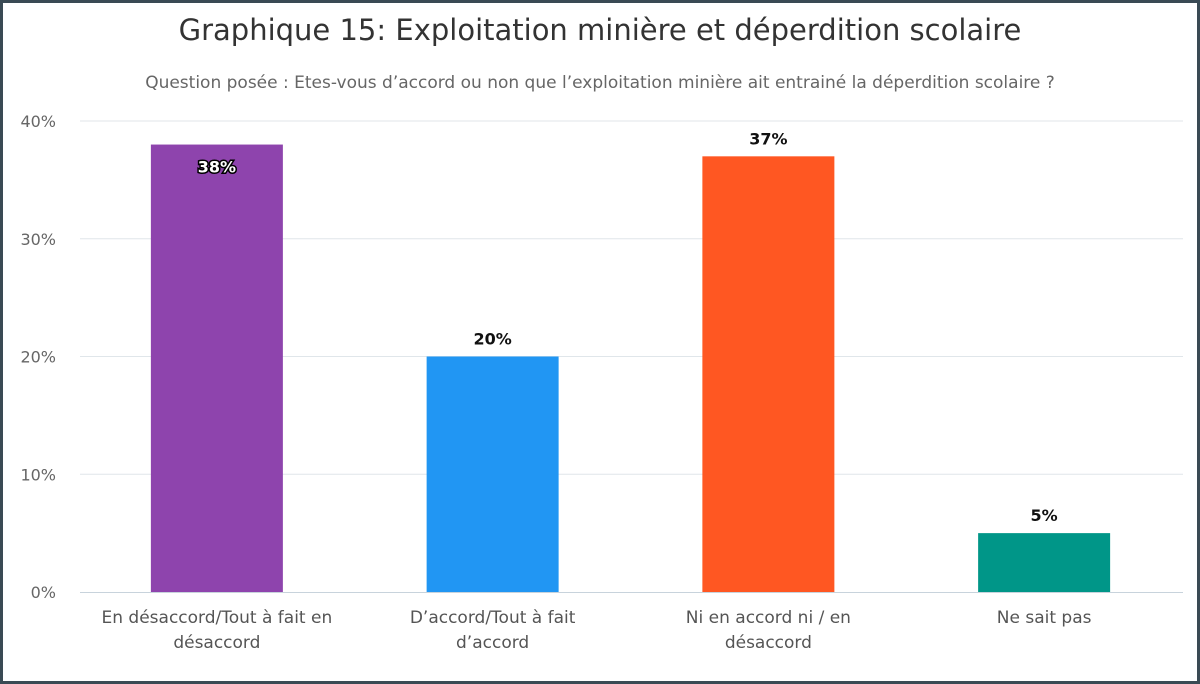  I want to click on x-tick-label: Ne sait pas, so click(1044, 618).